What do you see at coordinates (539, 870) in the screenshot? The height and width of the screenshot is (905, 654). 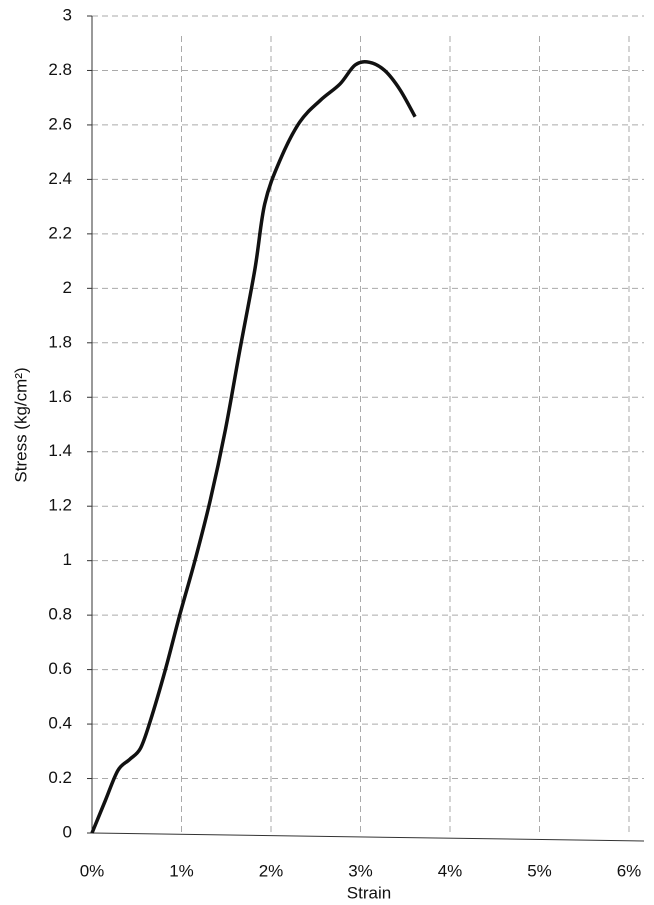 I see `x-tick-label: 5%` at bounding box center [539, 870].